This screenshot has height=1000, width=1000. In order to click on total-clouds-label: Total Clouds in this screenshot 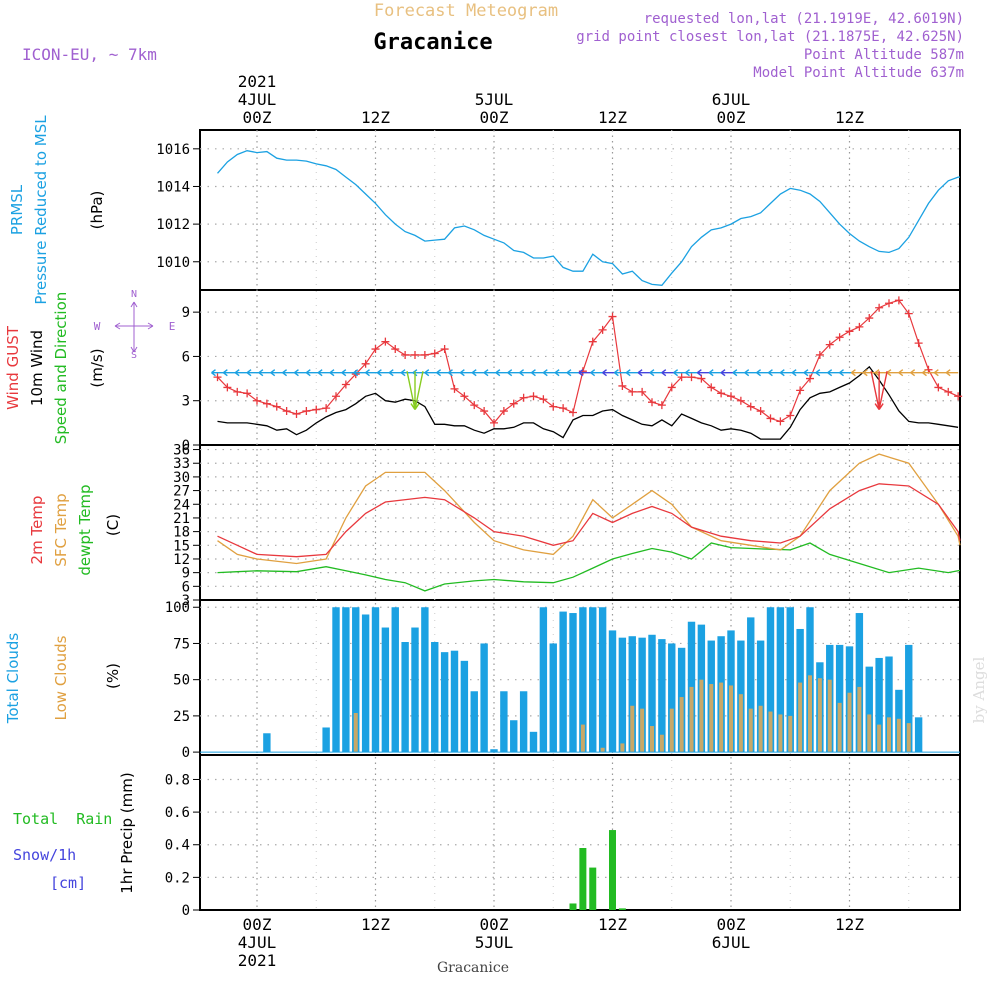, I will do `click(13, 679)`.